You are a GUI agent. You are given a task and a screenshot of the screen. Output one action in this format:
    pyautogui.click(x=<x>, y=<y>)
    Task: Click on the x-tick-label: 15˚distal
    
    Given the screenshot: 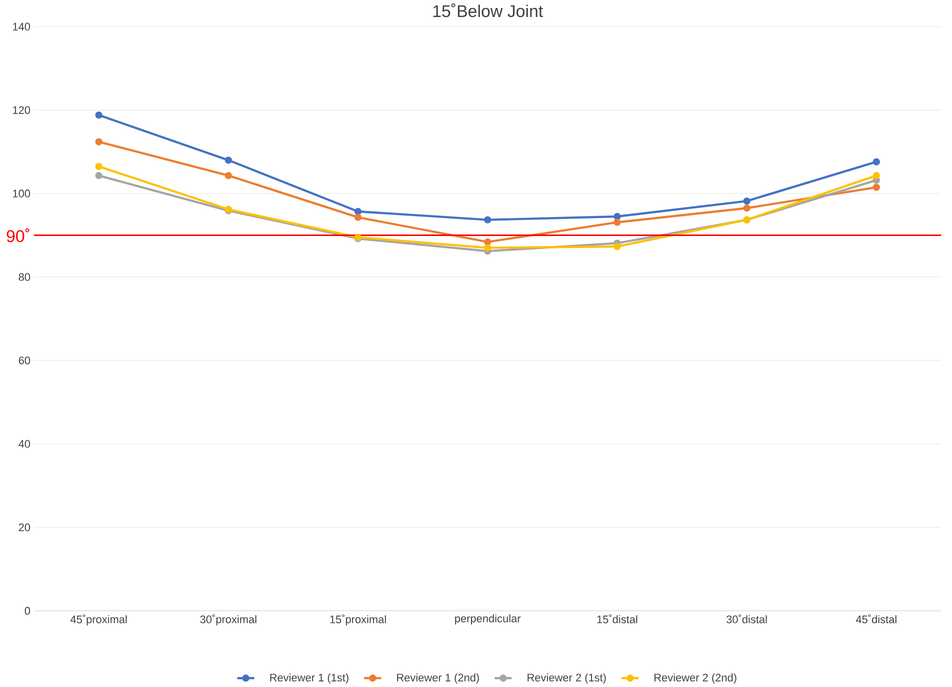 What is the action you would take?
    pyautogui.click(x=617, y=619)
    